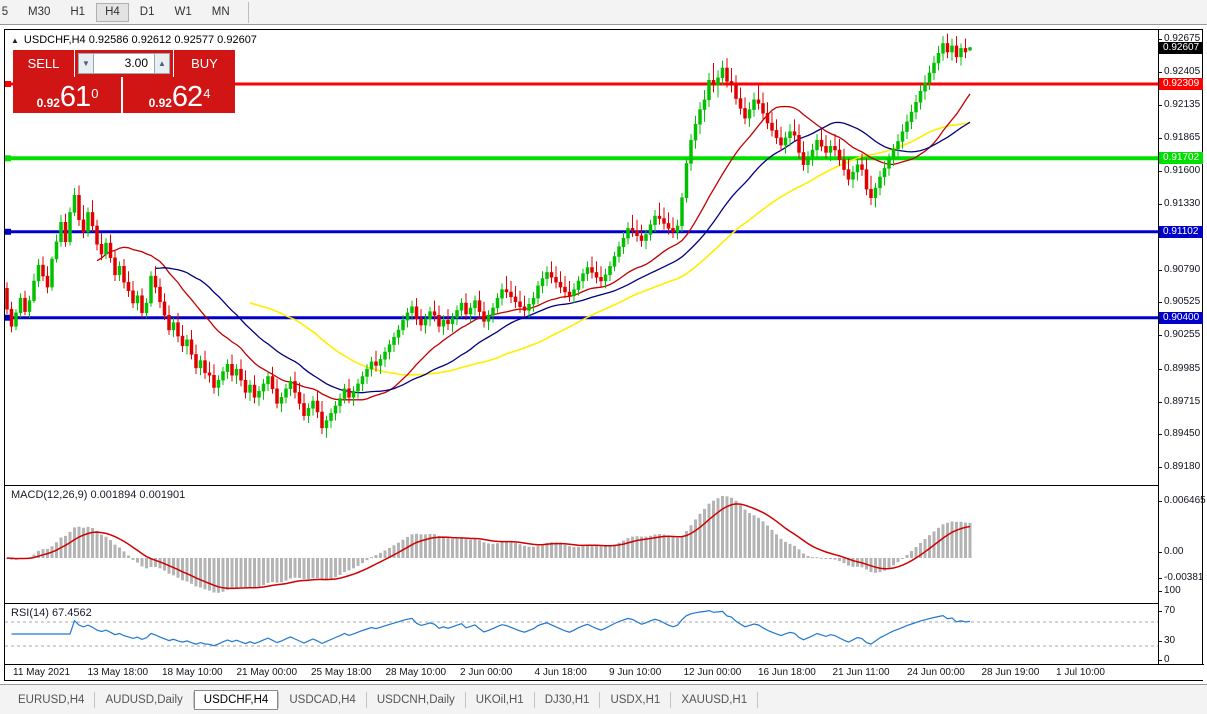 The height and width of the screenshot is (714, 1207). Describe the element at coordinates (204, 63) in the screenshot. I see `buy-button: BUY` at that location.